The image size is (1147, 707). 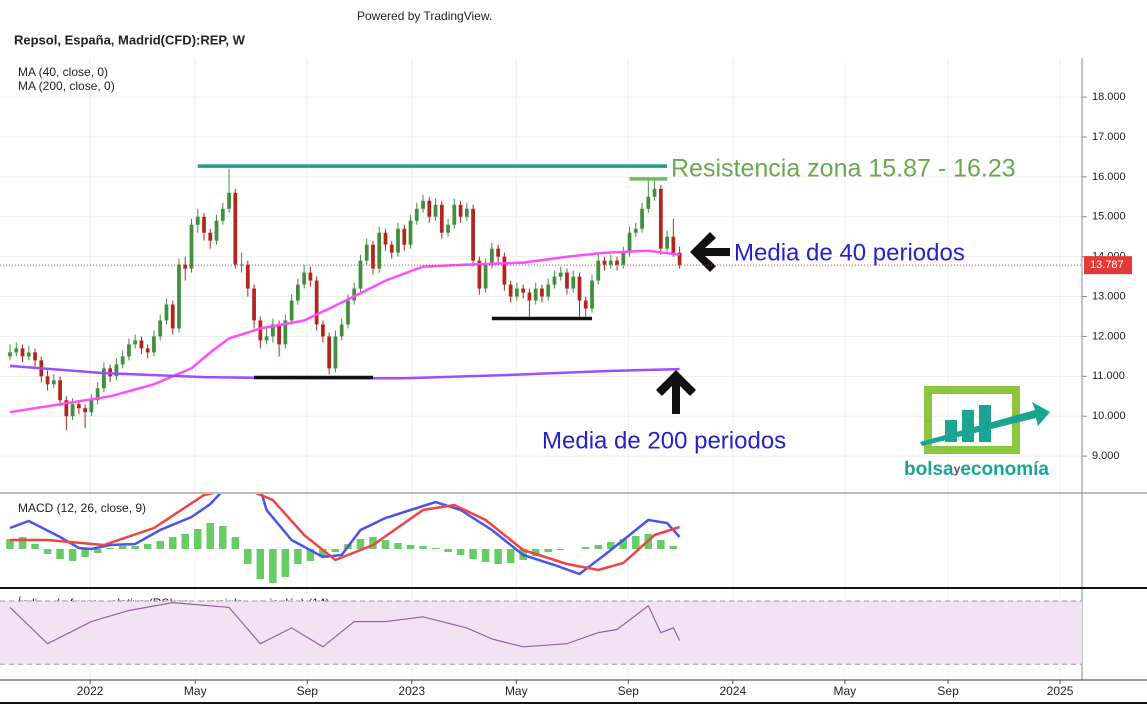 I want to click on pane-title: MACD (12, 26, close, 9), so click(x=82, y=508).